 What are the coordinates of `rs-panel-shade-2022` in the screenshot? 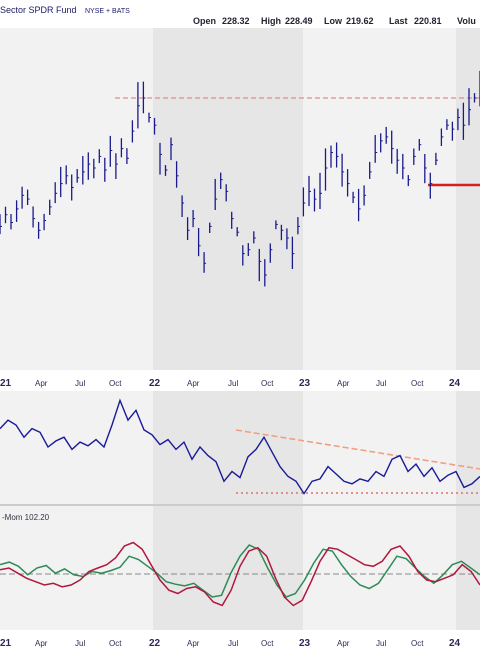 It's located at (228, 447).